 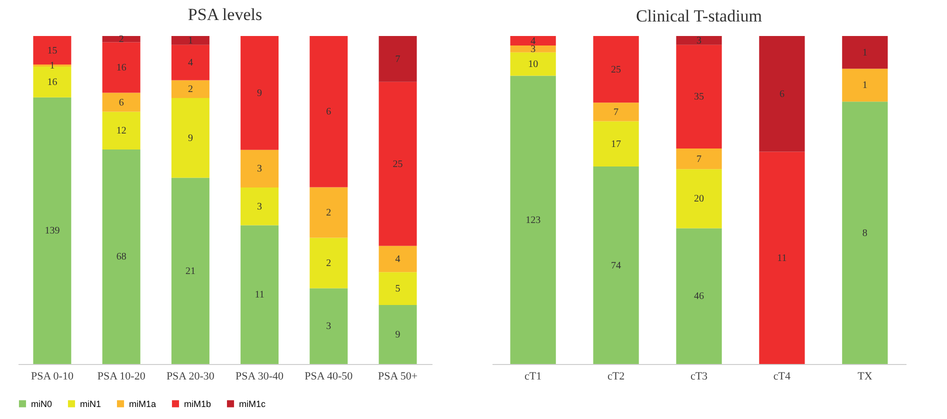 I want to click on x-tick-label: cT3, so click(x=699, y=376).